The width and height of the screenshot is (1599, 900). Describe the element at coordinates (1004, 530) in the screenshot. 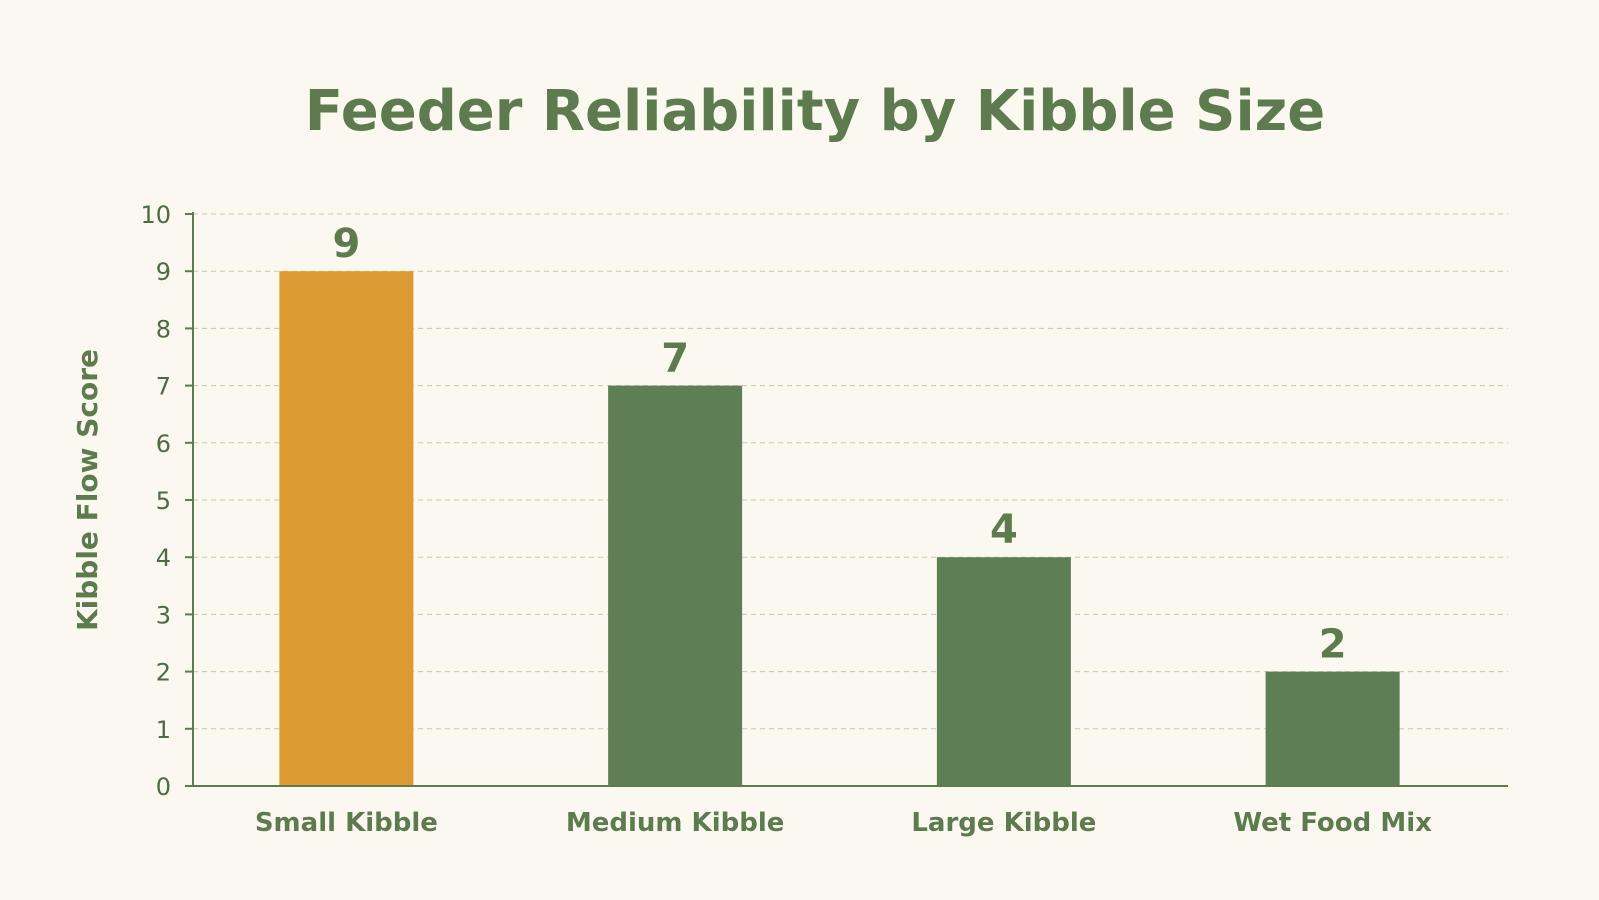

I see `data-label: 4` at that location.